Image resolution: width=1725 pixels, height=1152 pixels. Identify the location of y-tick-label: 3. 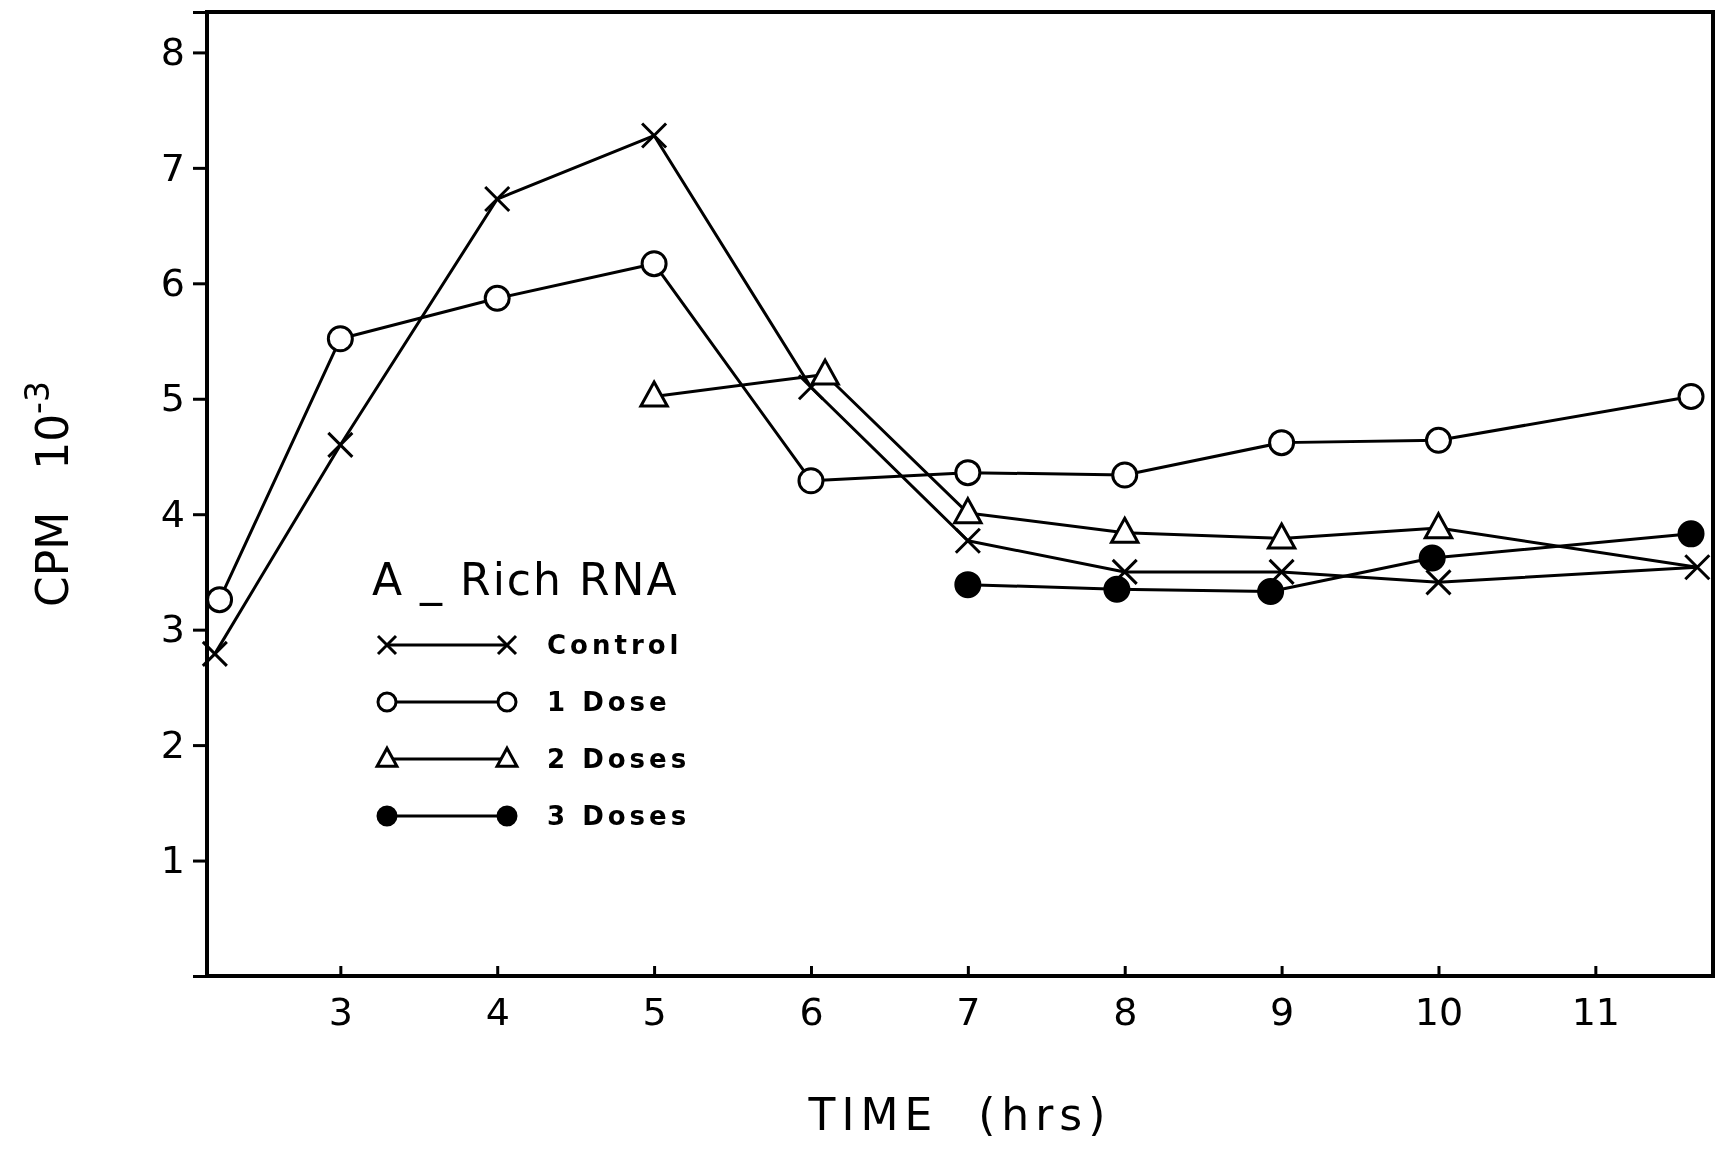
(172, 629).